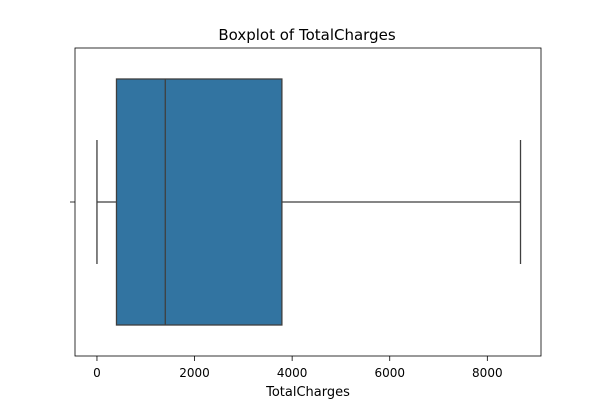 The width and height of the screenshot is (600, 400). Describe the element at coordinates (292, 373) in the screenshot. I see `x-tick-label: 4000` at that location.